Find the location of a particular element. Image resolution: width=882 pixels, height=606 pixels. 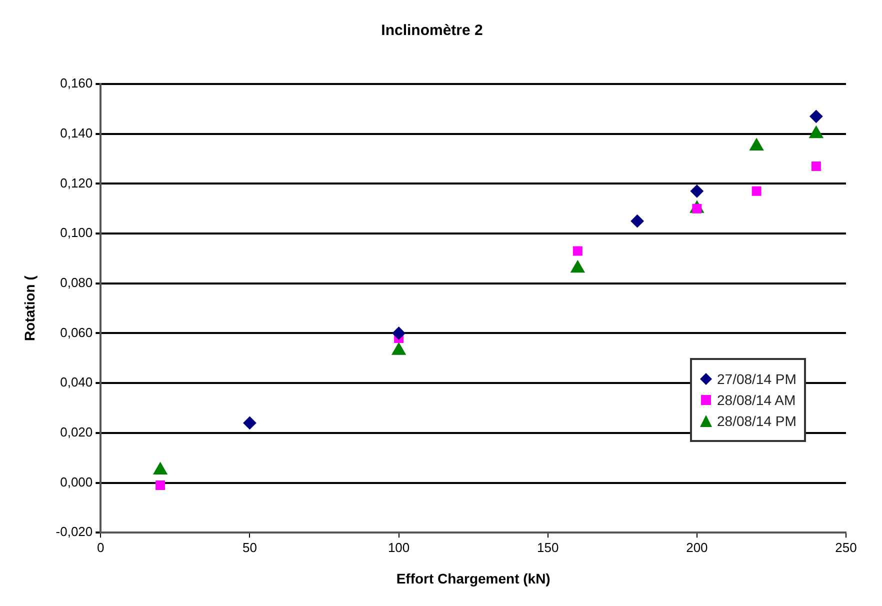

chart-title: Inclinomètre 2 is located at coordinates (432, 31).